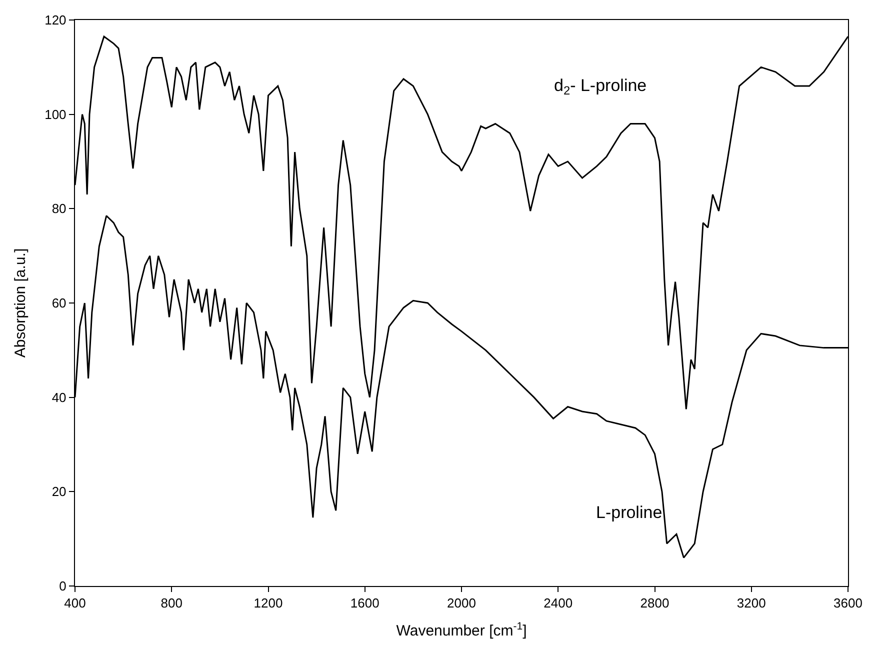  I want to click on series-label: d$_{2}$- L-proline, so click(600, 87).